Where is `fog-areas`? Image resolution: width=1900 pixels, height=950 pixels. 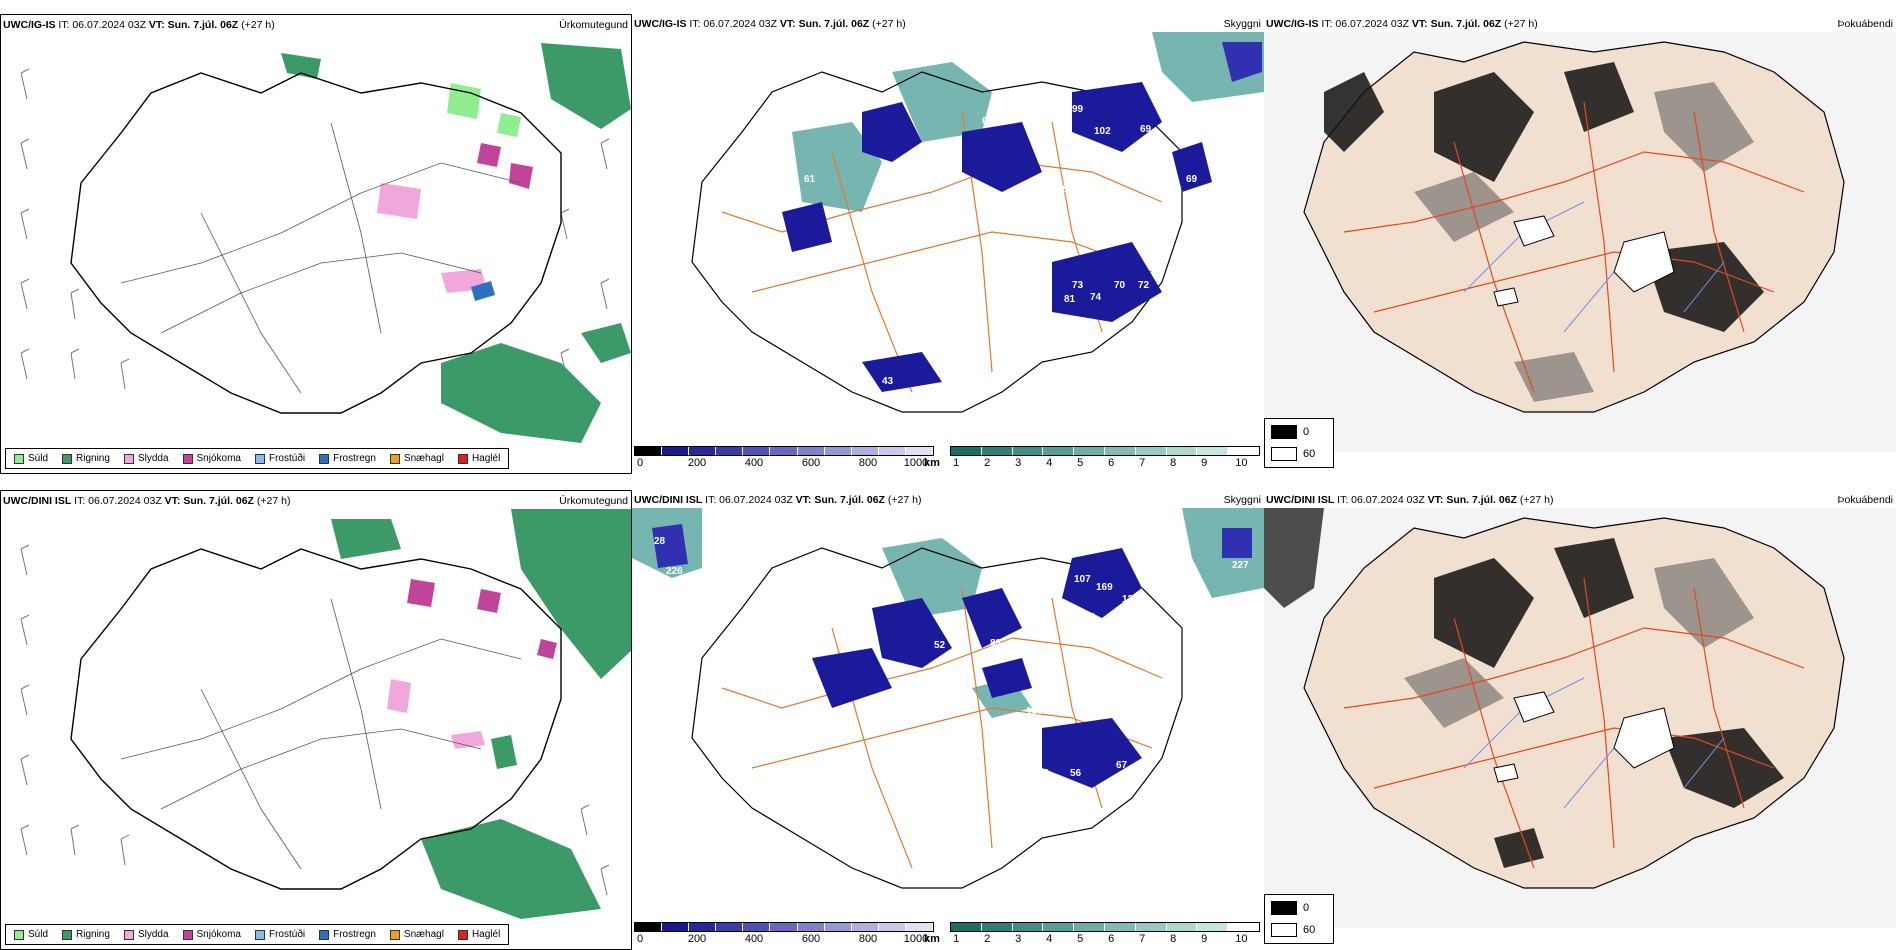 fog-areas is located at coordinates (1584, 242).